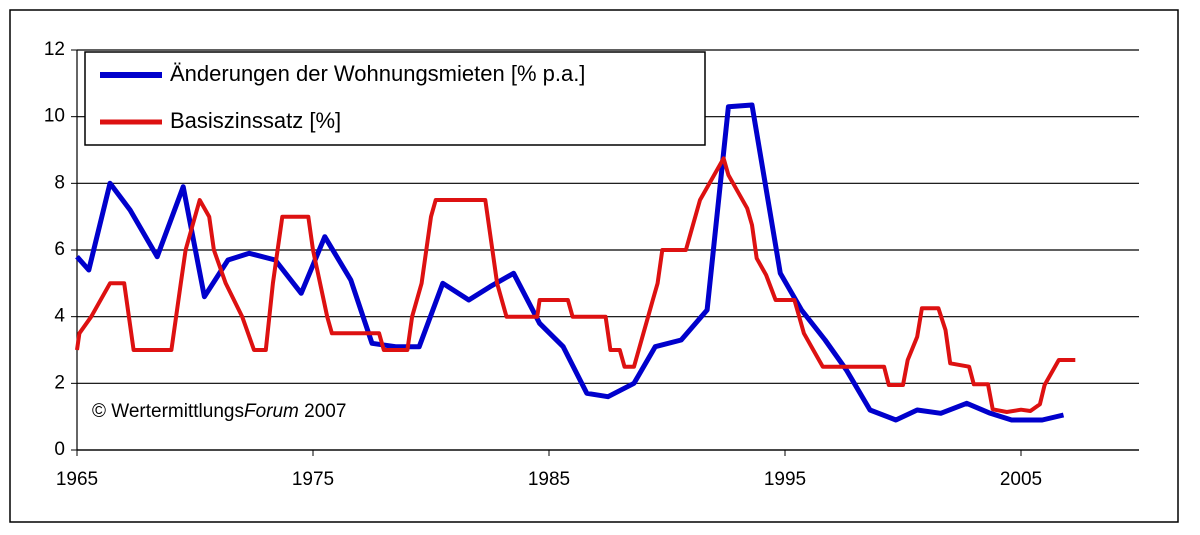 The width and height of the screenshot is (1200, 535). What do you see at coordinates (313, 479) in the screenshot?
I see `x-tick-label: 1975` at bounding box center [313, 479].